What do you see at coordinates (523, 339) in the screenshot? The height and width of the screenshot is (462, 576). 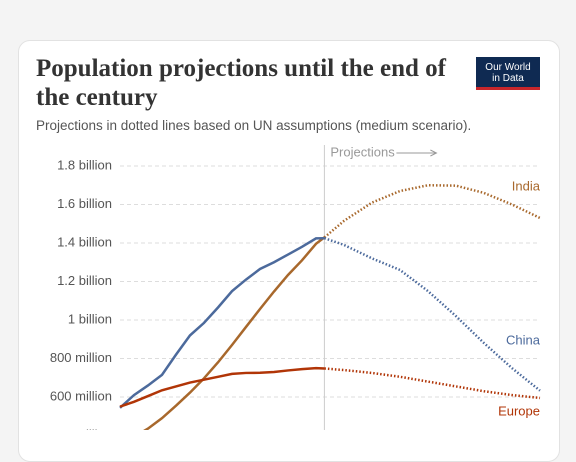 I see `series-label: China` at bounding box center [523, 339].